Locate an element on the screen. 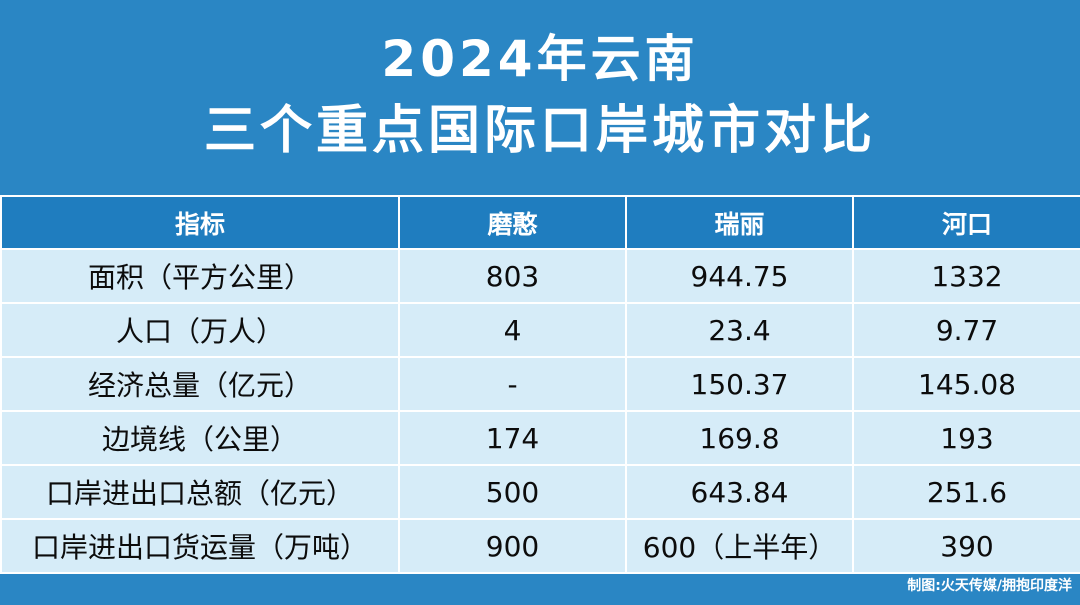  row-label: 边境线（公里） is located at coordinates (200, 438).